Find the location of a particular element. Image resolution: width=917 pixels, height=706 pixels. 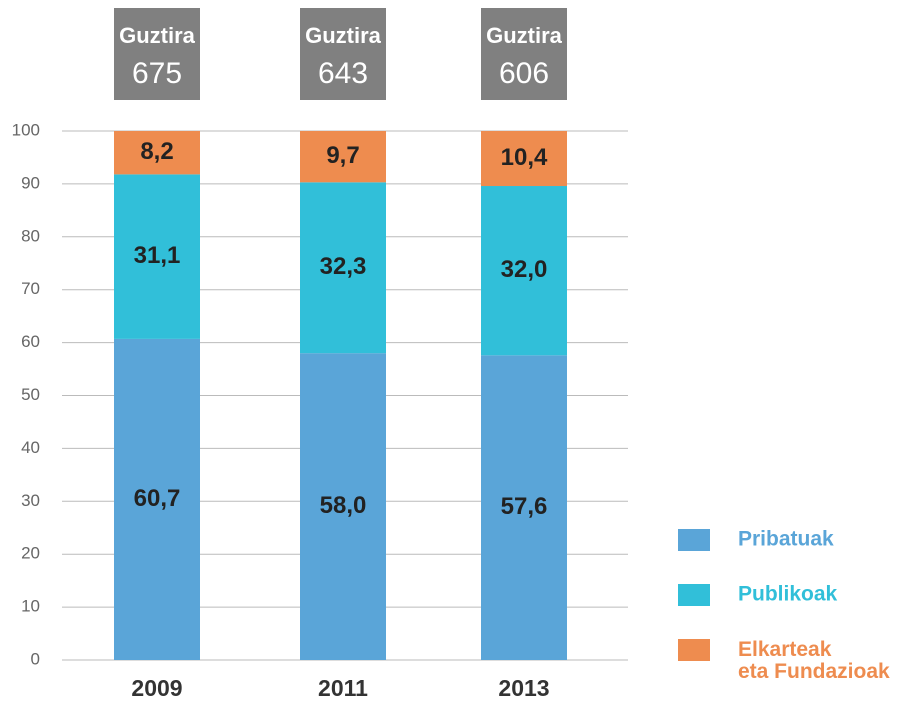

y-tick-label: 60 is located at coordinates (30, 341).